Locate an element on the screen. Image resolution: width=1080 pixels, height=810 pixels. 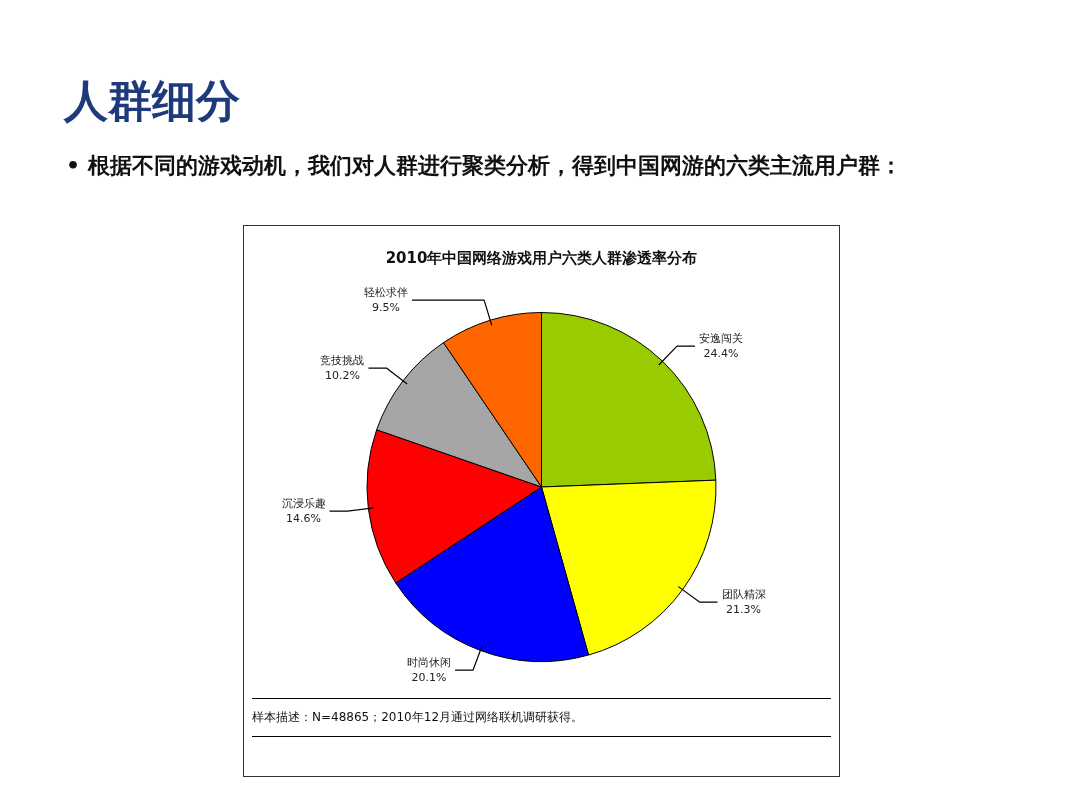
data-label: 21.3% is located at coordinates (743, 609).